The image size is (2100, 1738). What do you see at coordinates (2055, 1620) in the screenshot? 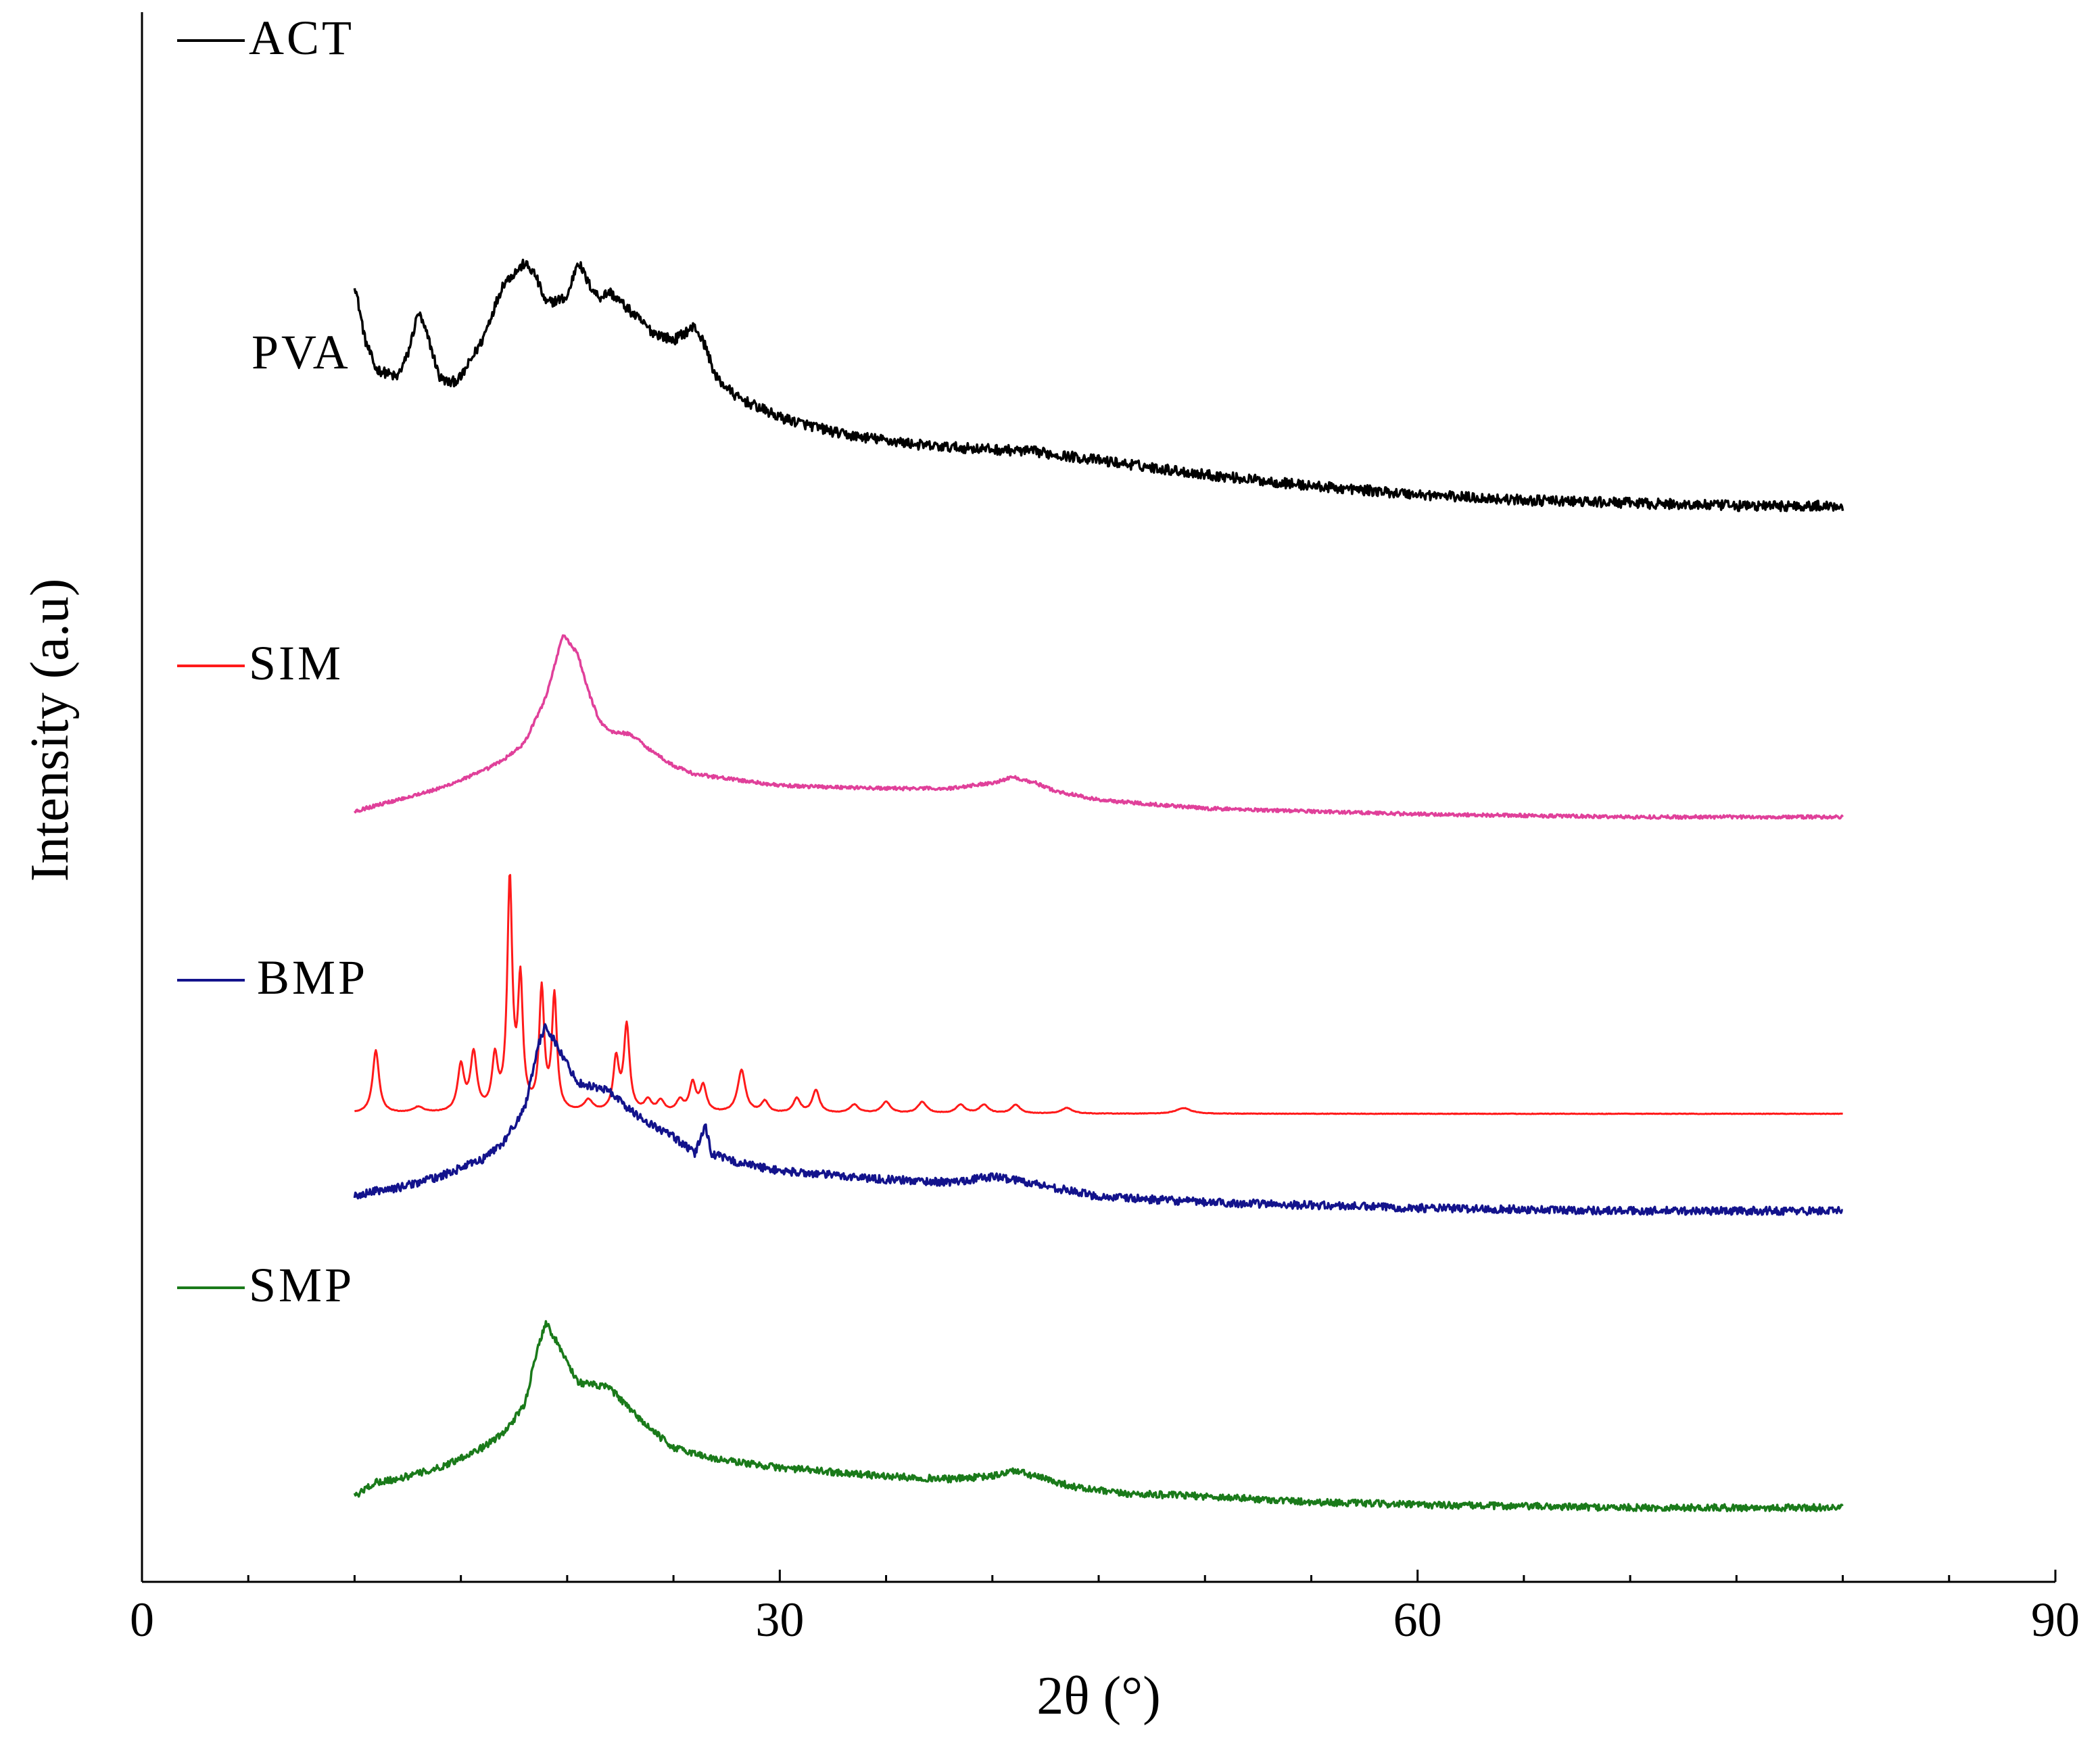
I see `x-tick-label: 90` at bounding box center [2055, 1620].